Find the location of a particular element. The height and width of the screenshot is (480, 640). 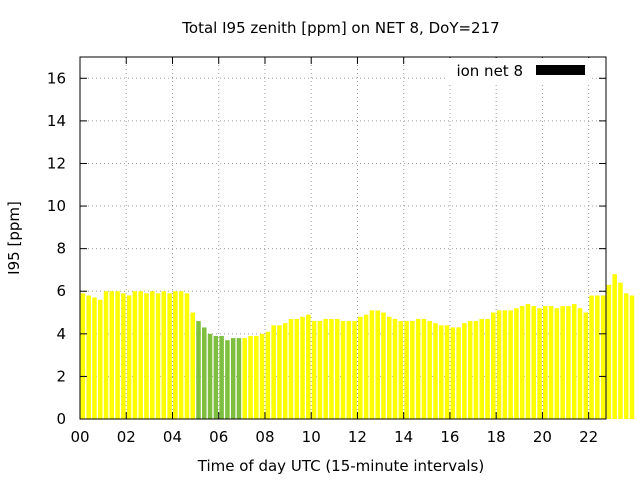

x-tick-labels: 00 02 04 06 08 10 12 14 16 18 20 22 is located at coordinates (334, 437).